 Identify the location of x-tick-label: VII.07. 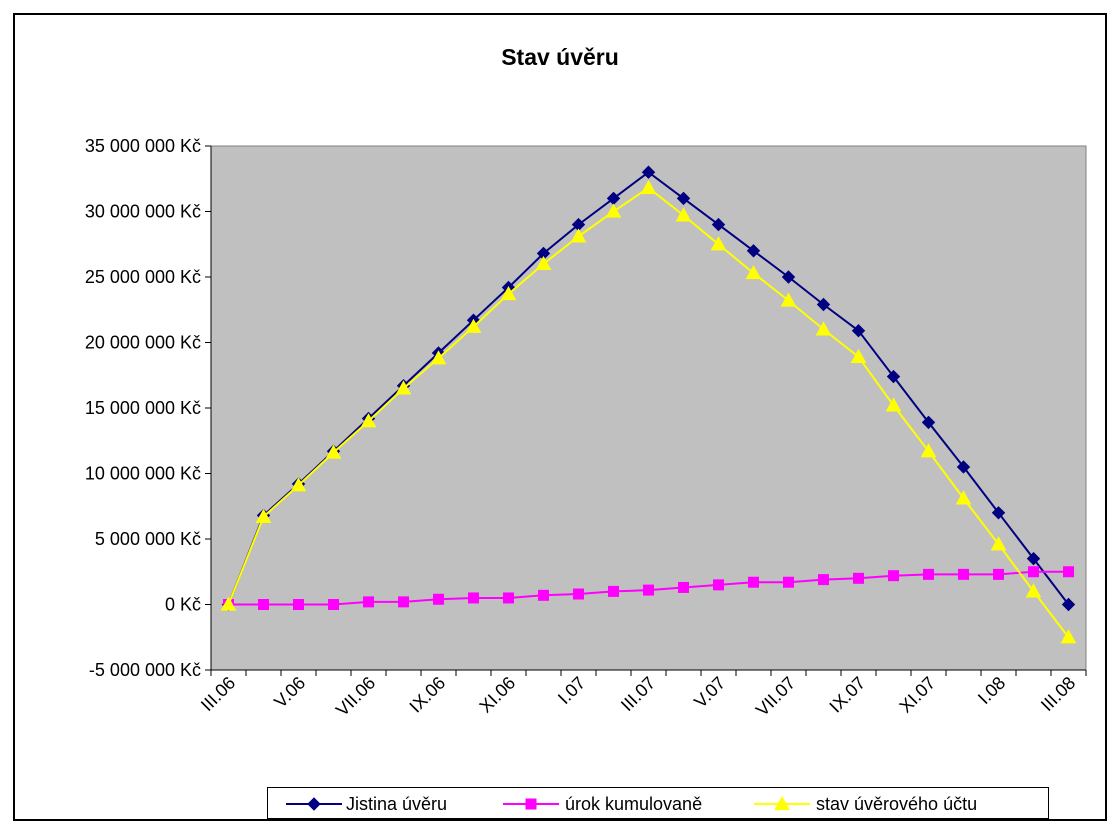
(775, 696).